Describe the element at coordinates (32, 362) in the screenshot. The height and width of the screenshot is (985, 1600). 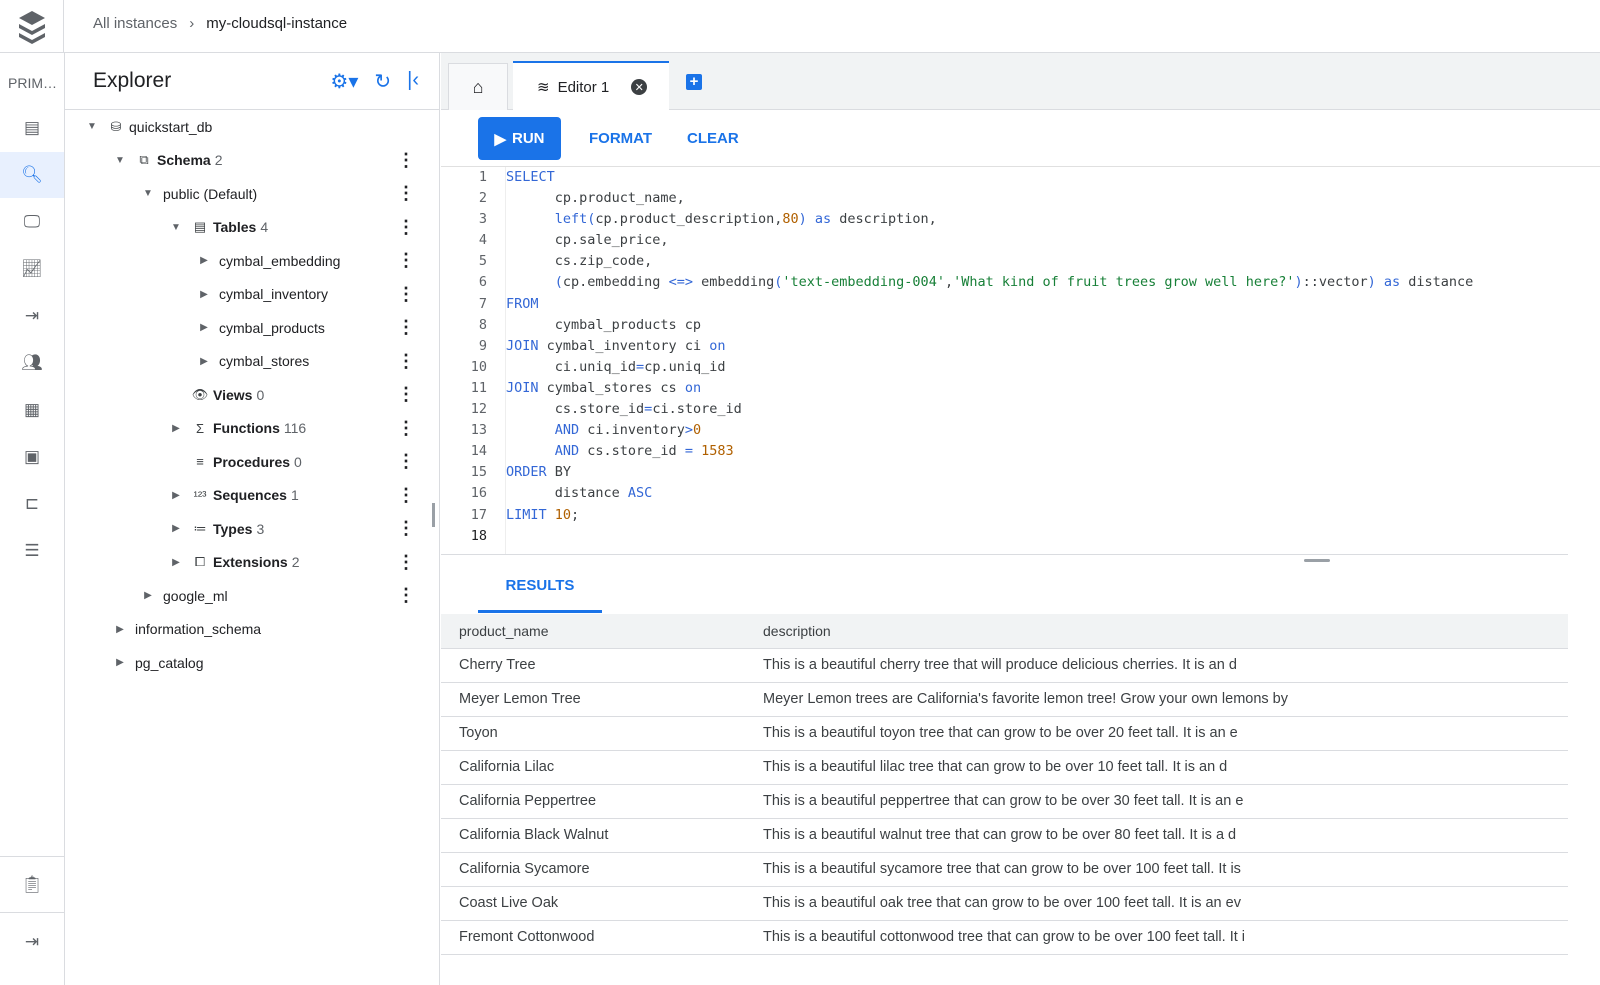
I see `users-icon: 👥︎` at that location.